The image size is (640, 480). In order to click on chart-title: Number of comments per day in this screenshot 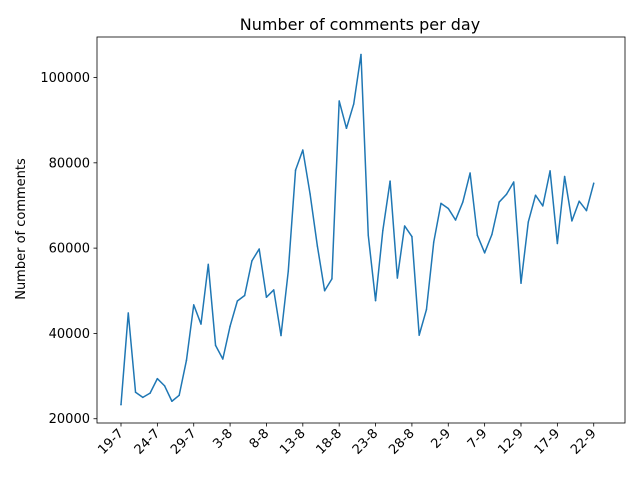, I will do `click(360, 24)`.